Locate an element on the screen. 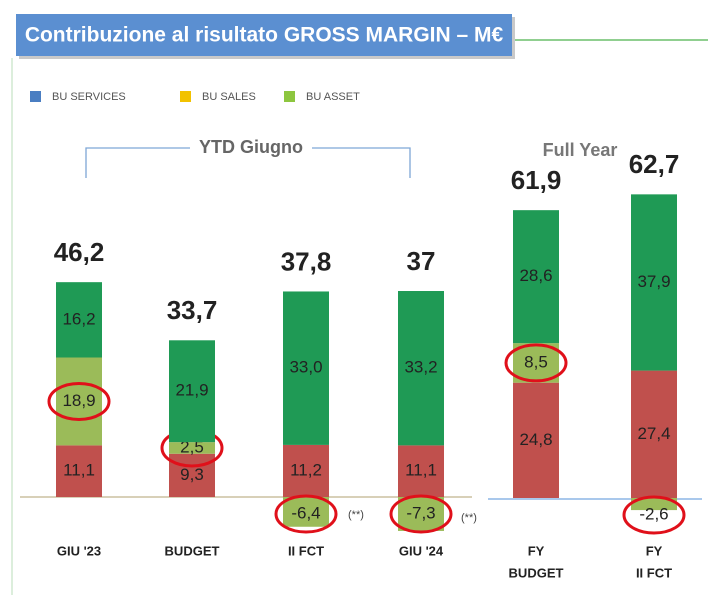 This screenshot has width=710, height=599. value-label: -6,4 is located at coordinates (305, 512).